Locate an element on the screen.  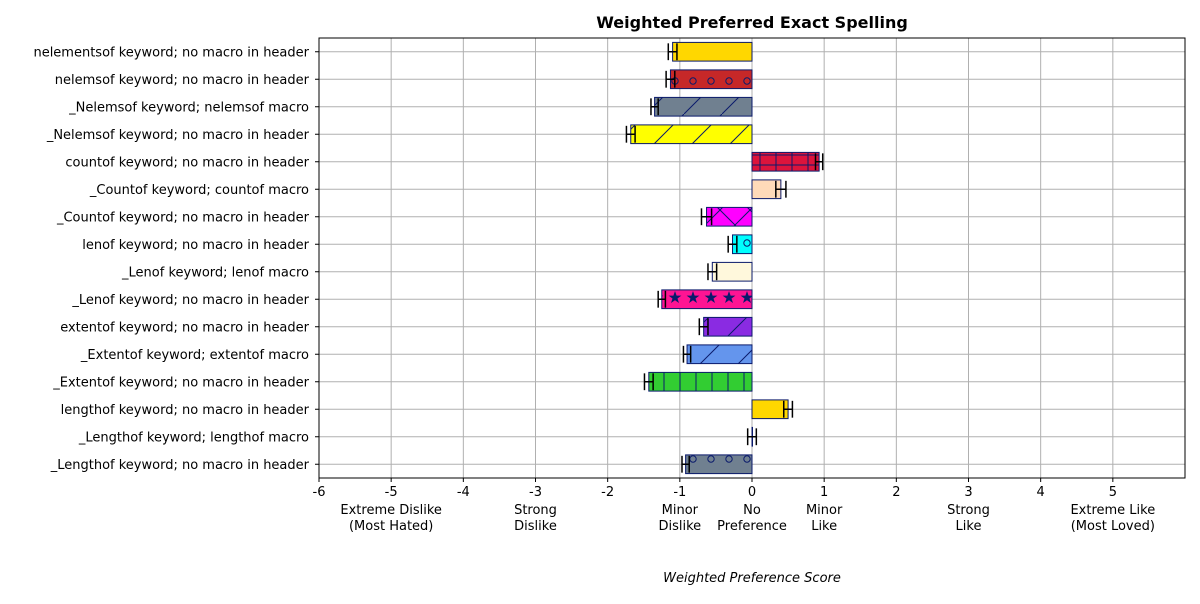
x-tick-description: (Most Loved) is located at coordinates (1113, 526).